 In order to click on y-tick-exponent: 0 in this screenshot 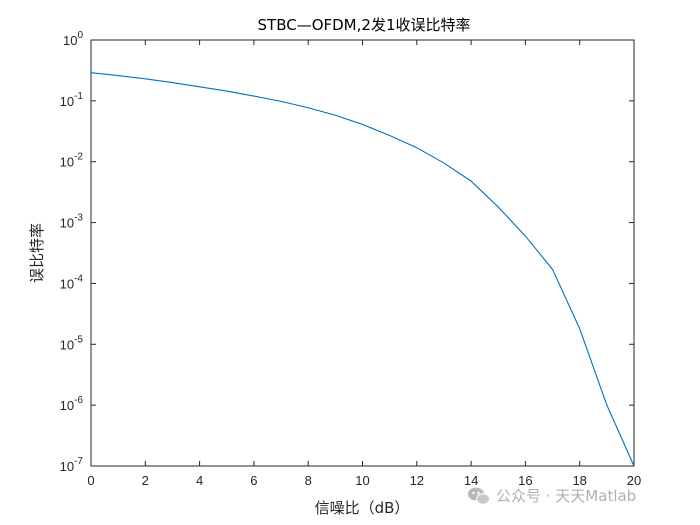, I will do `click(80, 35)`.